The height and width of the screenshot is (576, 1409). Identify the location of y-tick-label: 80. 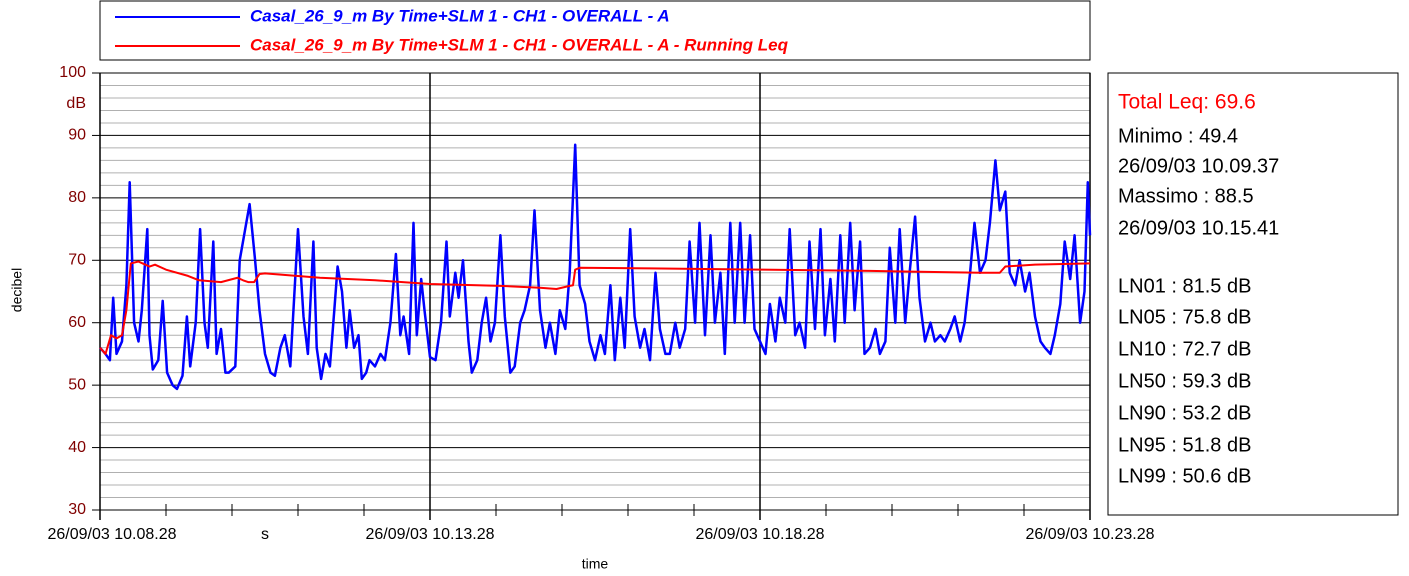
(77, 197).